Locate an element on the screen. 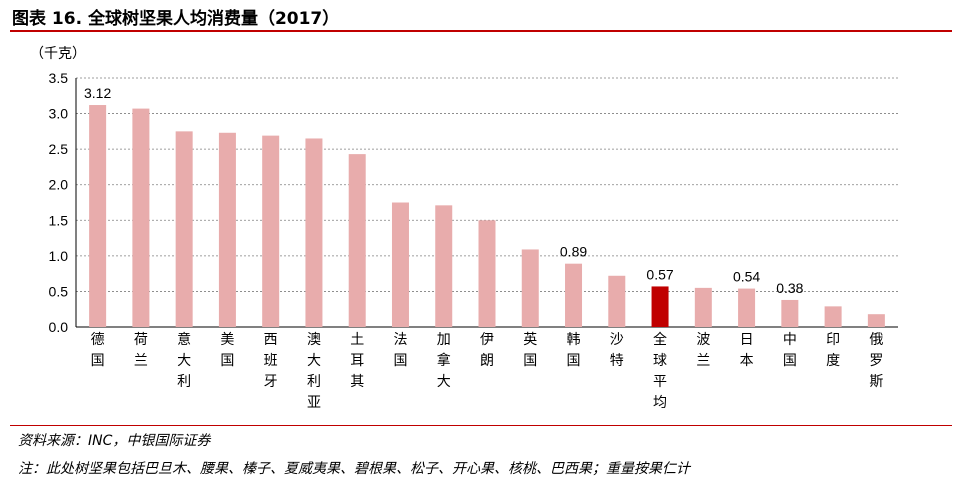 Image resolution: width=962 pixels, height=485 pixels. x-tick-label: 波兰 is located at coordinates (703, 349).